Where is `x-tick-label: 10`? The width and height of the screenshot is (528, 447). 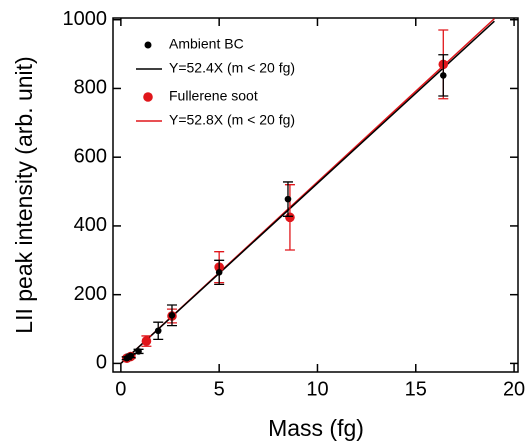 x-tick-label: 10 is located at coordinates (317, 389).